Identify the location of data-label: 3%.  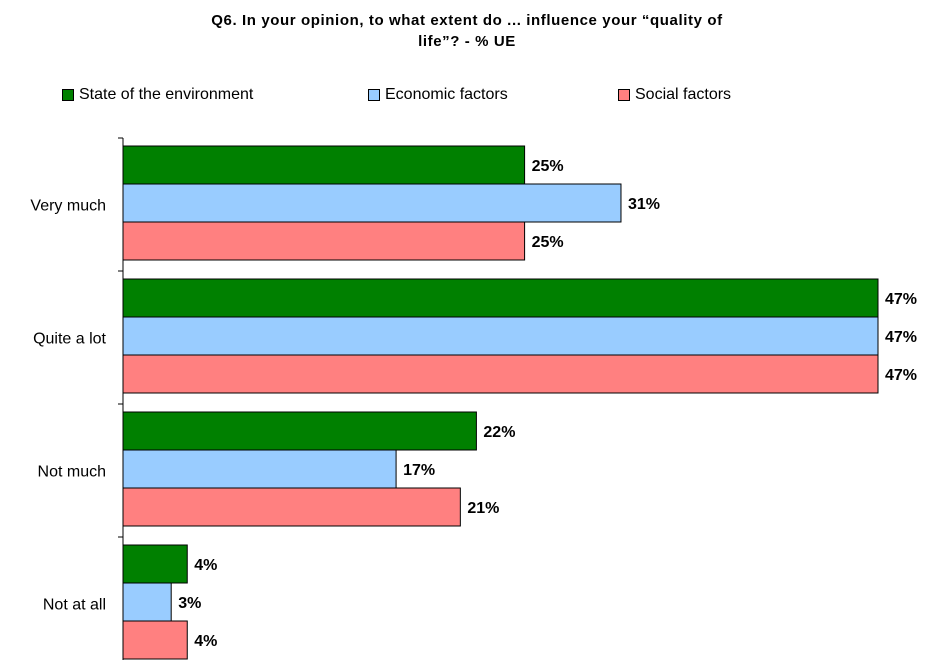
(189, 603).